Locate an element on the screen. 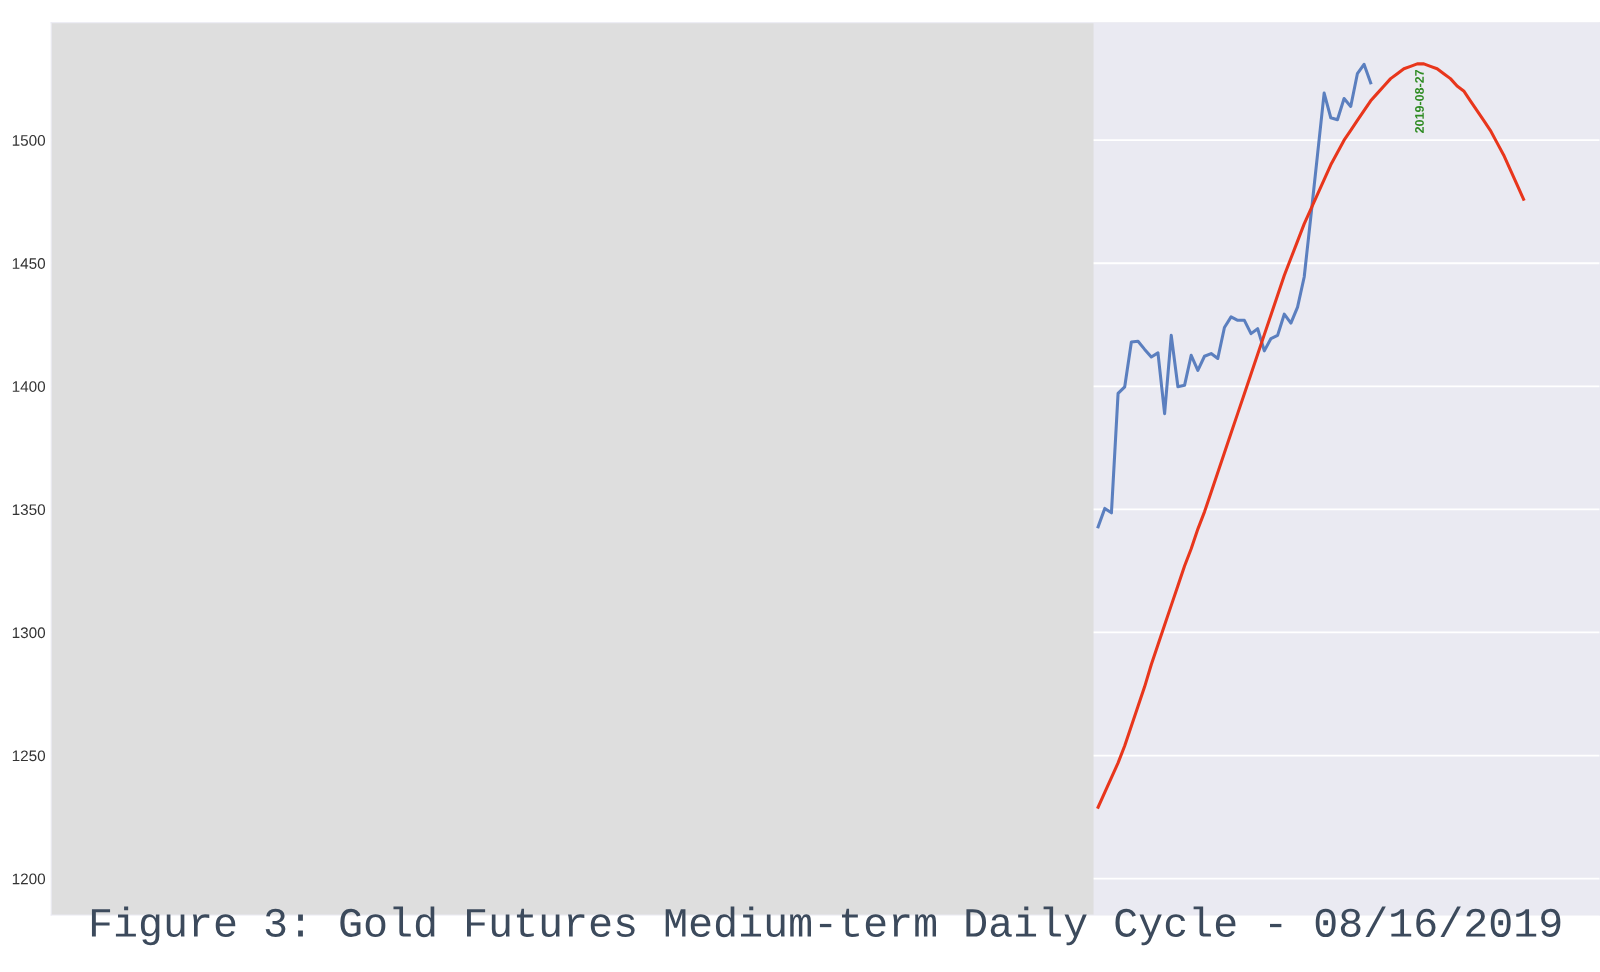 The image size is (1600, 972). y-tick-label: 1400 is located at coordinates (29, 386).